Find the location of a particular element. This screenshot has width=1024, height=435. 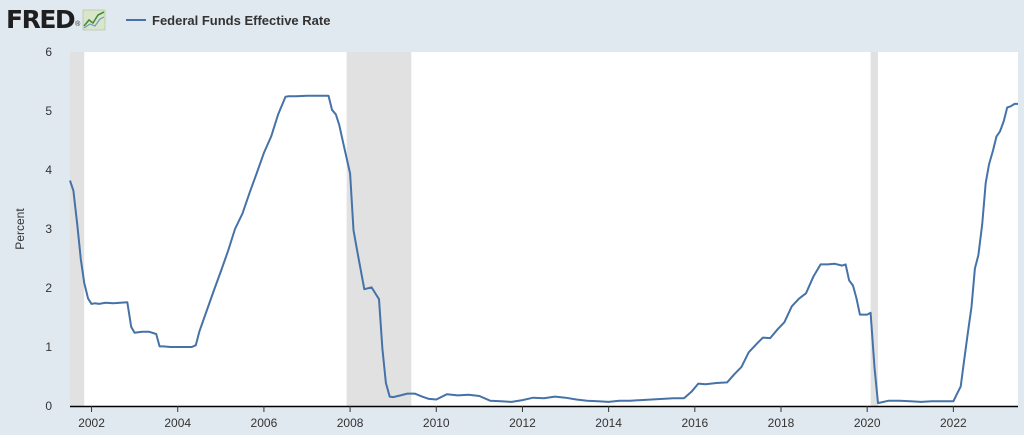

x-tick-label: 2006 is located at coordinates (264, 423).